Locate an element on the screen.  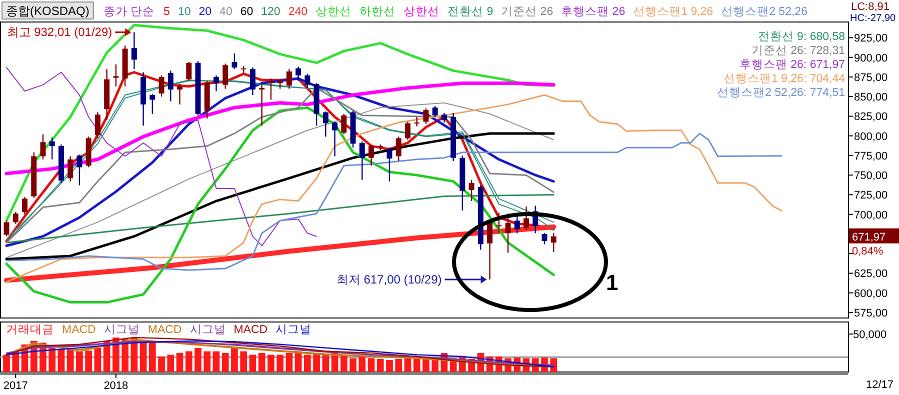
annotation: 후행스팬 26: 671,97 is located at coordinates (792, 65).